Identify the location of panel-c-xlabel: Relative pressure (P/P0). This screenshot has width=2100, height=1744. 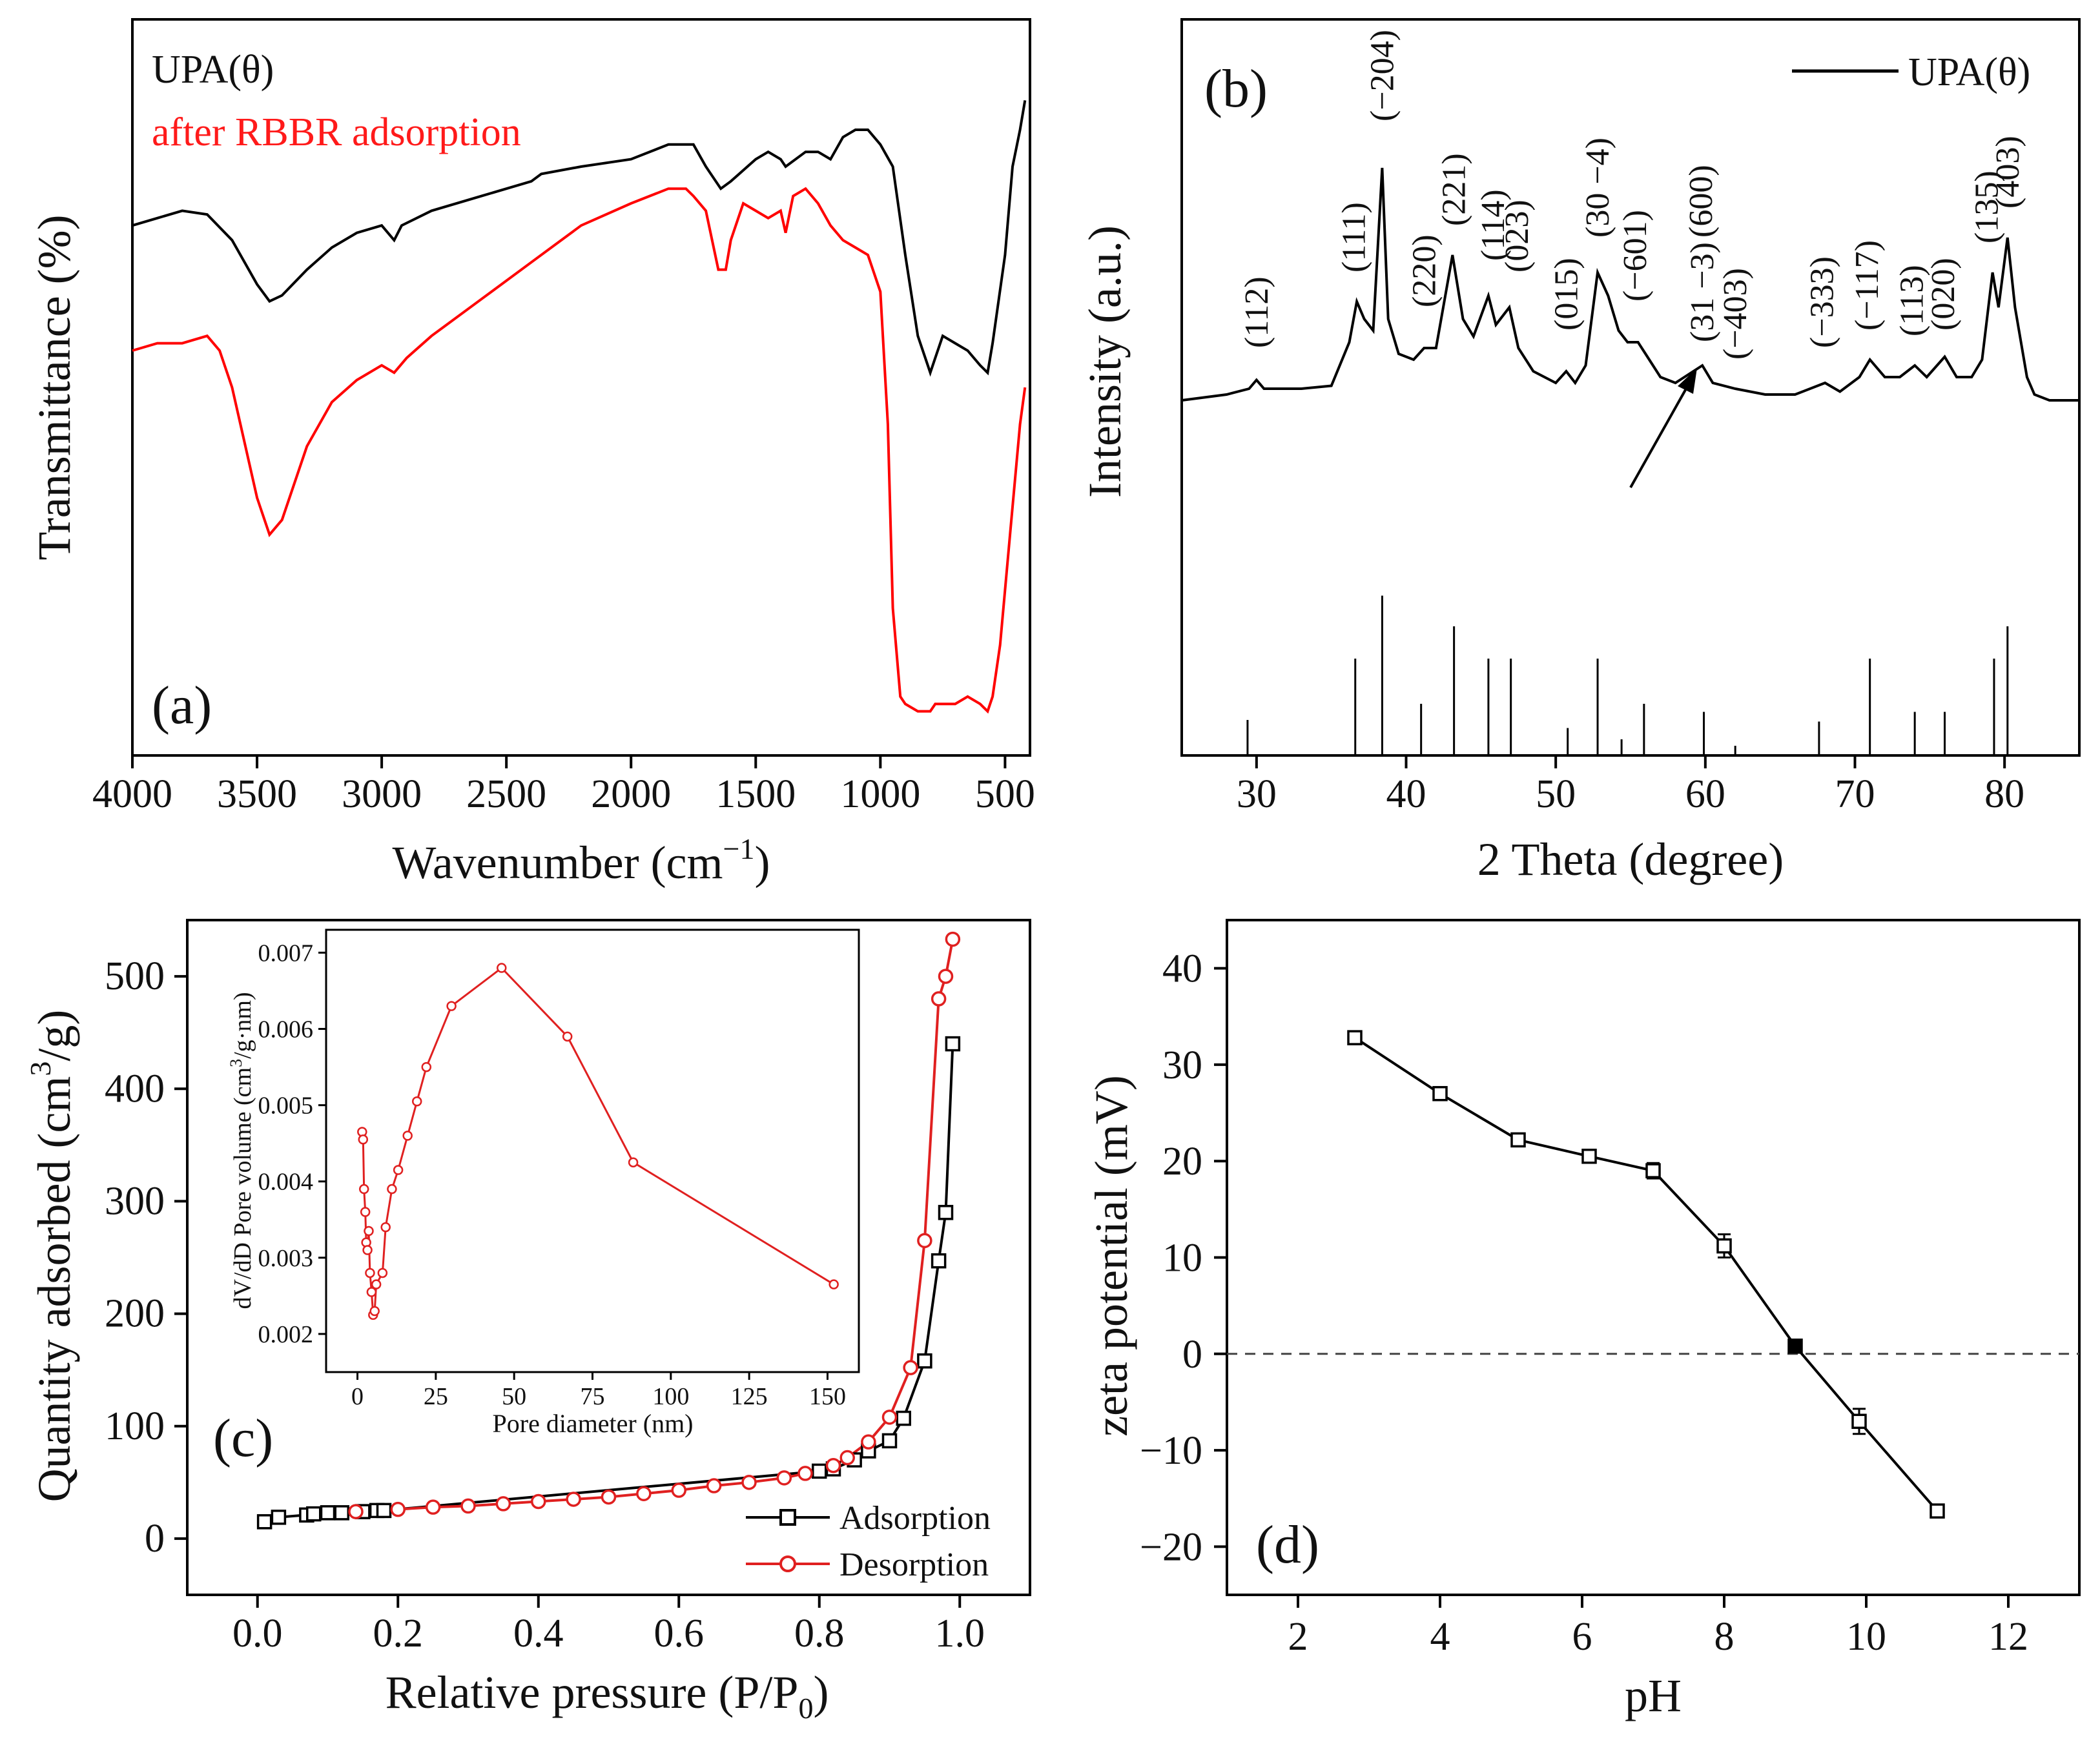
(607, 1696).